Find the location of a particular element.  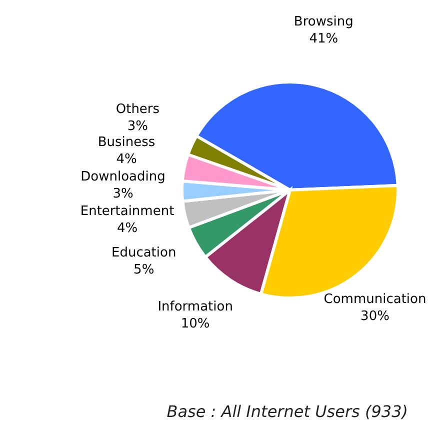

data-label: 30% is located at coordinates (375, 316).